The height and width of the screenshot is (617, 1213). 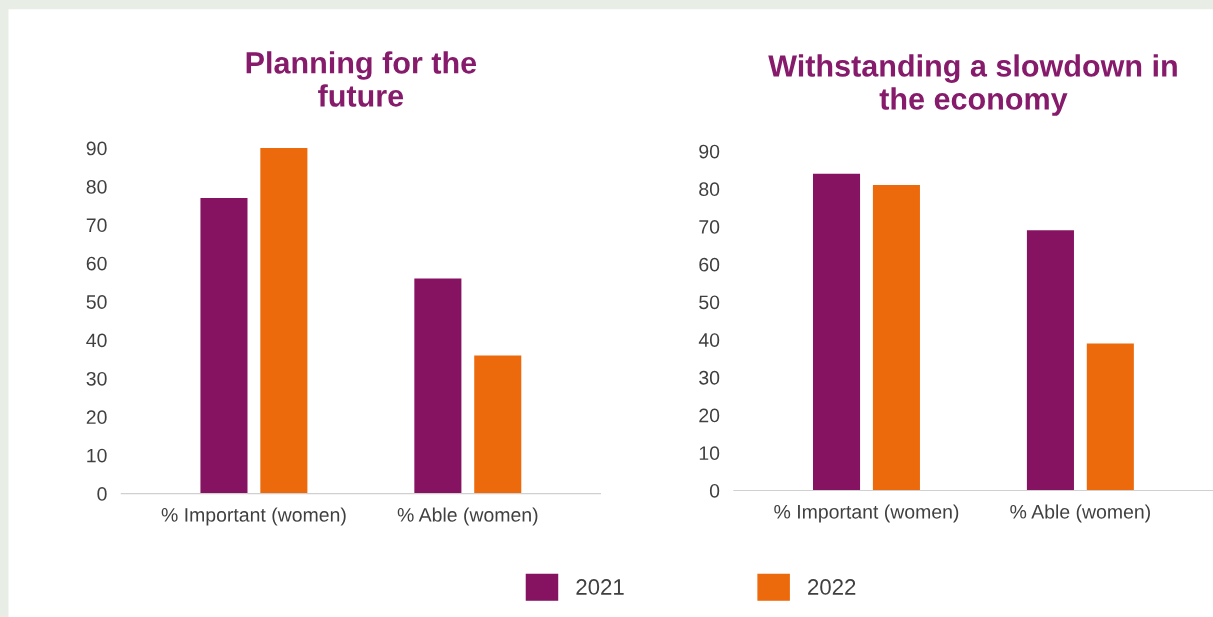 I want to click on legend-label: 2021, so click(x=600, y=587).